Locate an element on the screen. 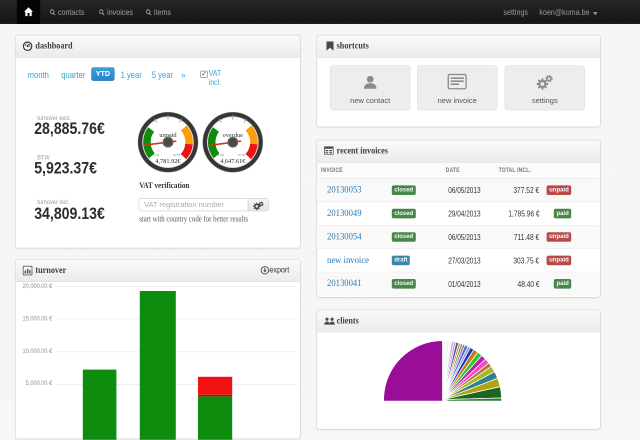 This screenshot has width=640, height=440. svg-text: 4,647.61€ is located at coordinates (233, 161).